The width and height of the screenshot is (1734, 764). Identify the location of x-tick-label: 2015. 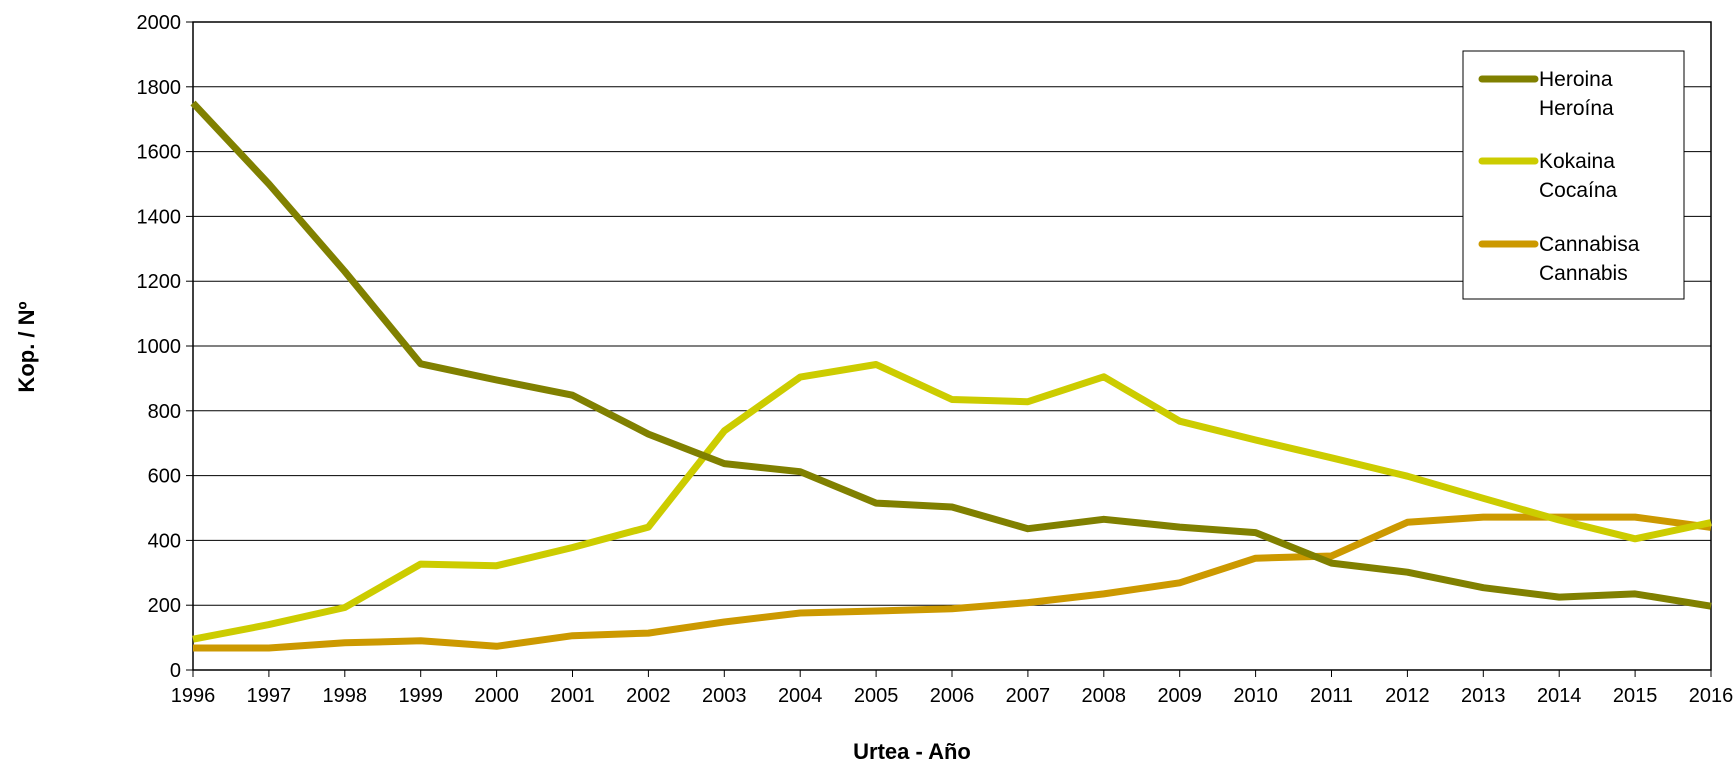
(1635, 696).